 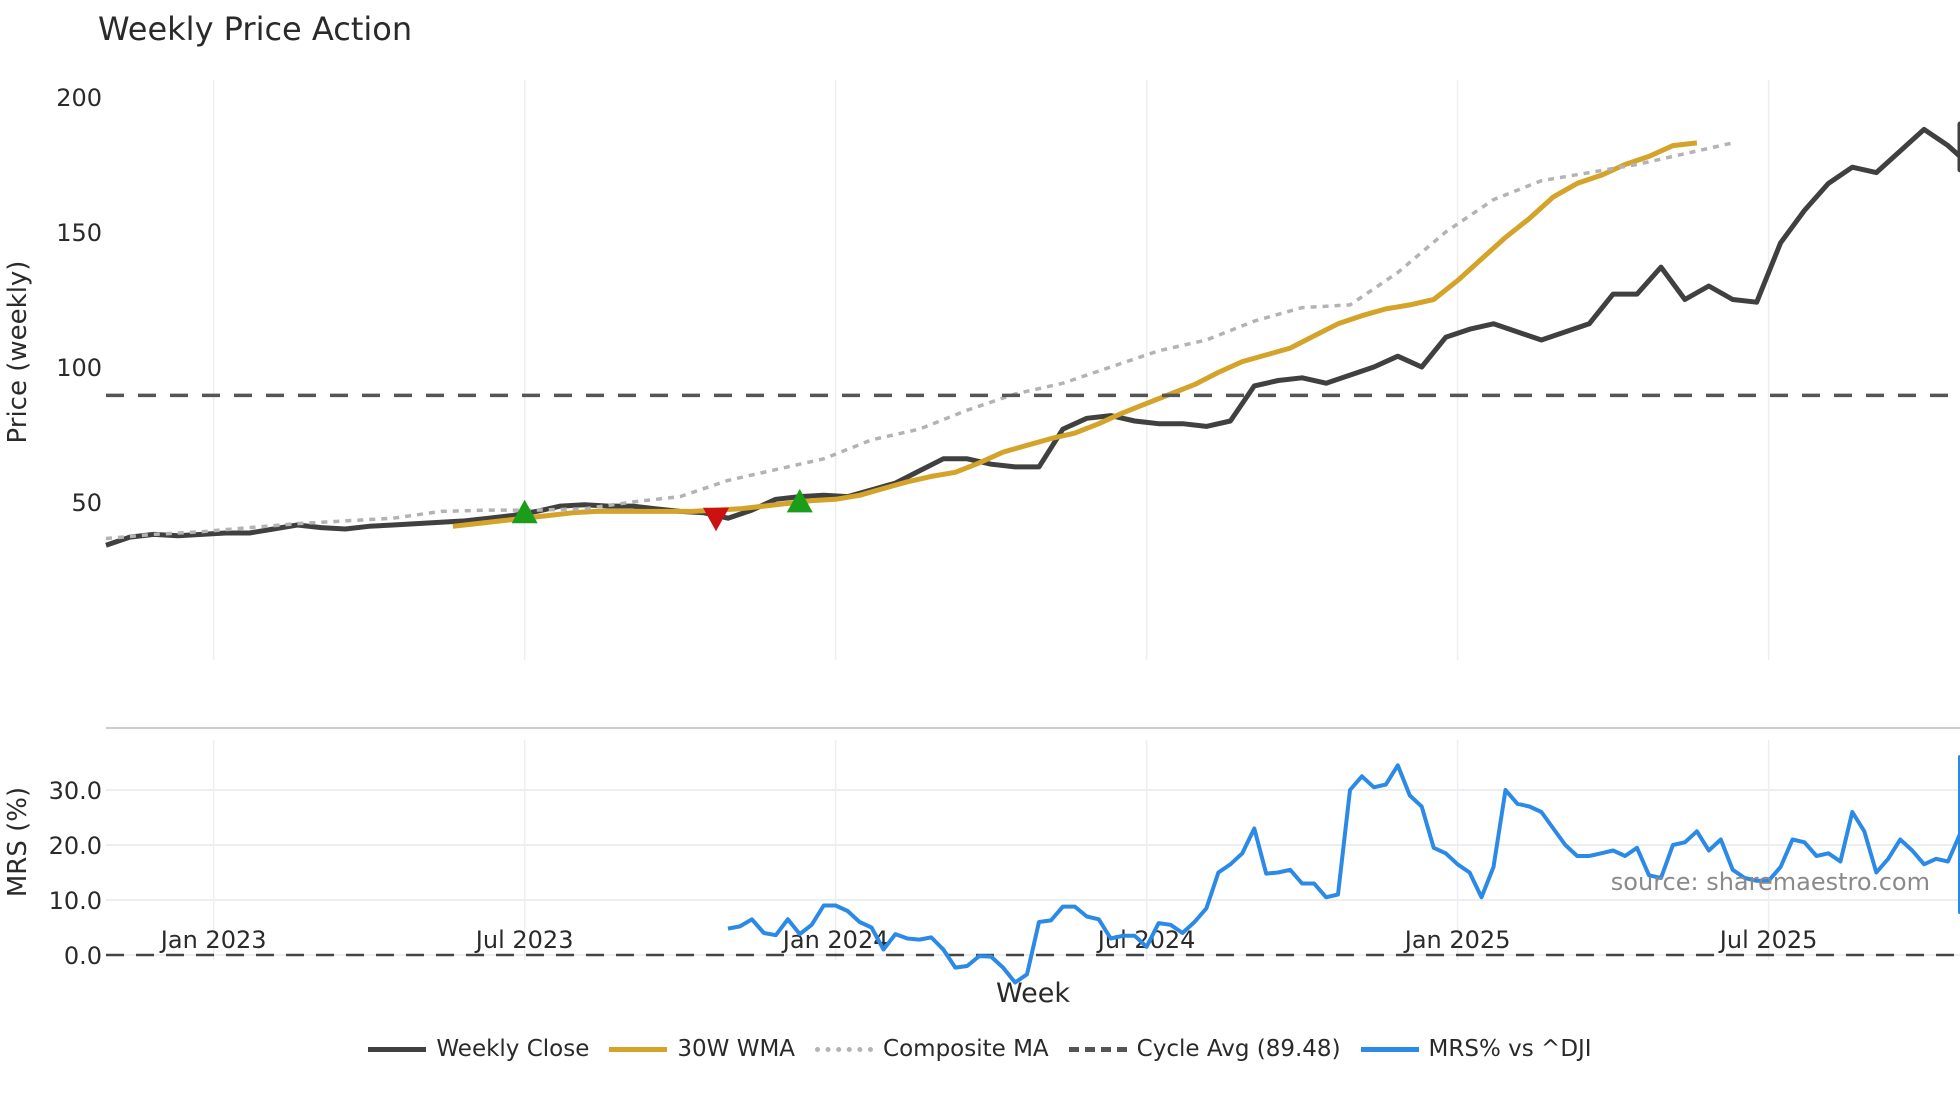 I want to click on legend-item: Cycle Avg (89.48), so click(x=1204, y=1049).